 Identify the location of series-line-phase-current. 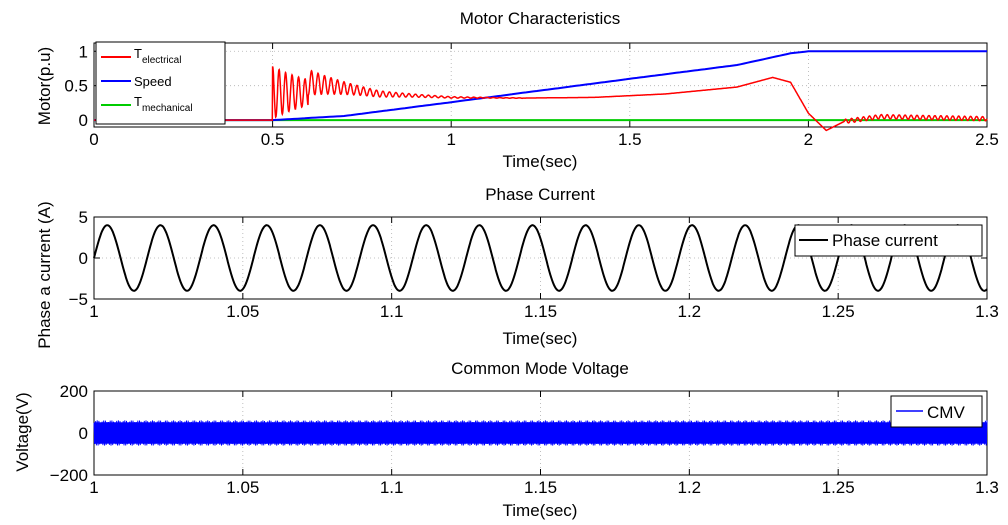
(540, 258).